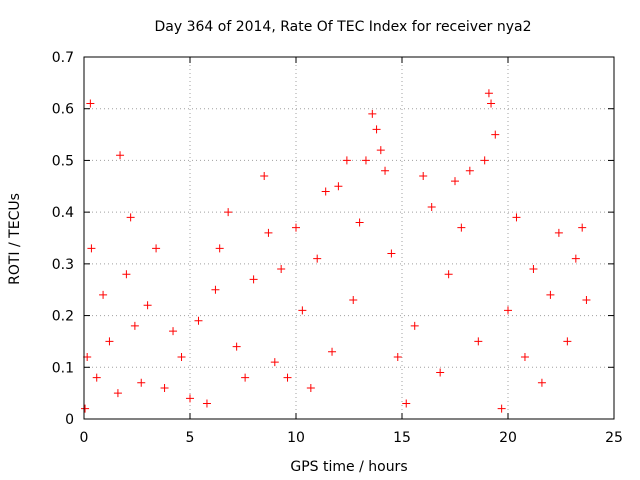 Image resolution: width=640 pixels, height=480 pixels. Describe the element at coordinates (63, 213) in the screenshot. I see `y-tick-label: 0.4` at that location.